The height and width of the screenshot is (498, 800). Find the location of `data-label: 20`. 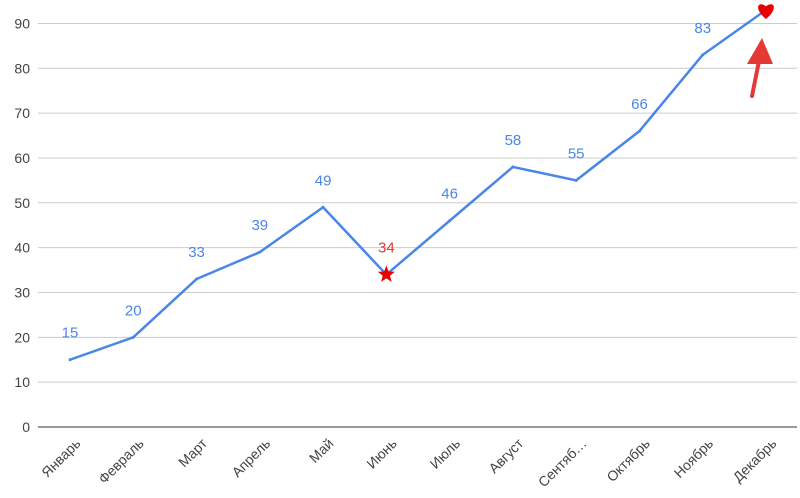

data-label: 20 is located at coordinates (133, 310).